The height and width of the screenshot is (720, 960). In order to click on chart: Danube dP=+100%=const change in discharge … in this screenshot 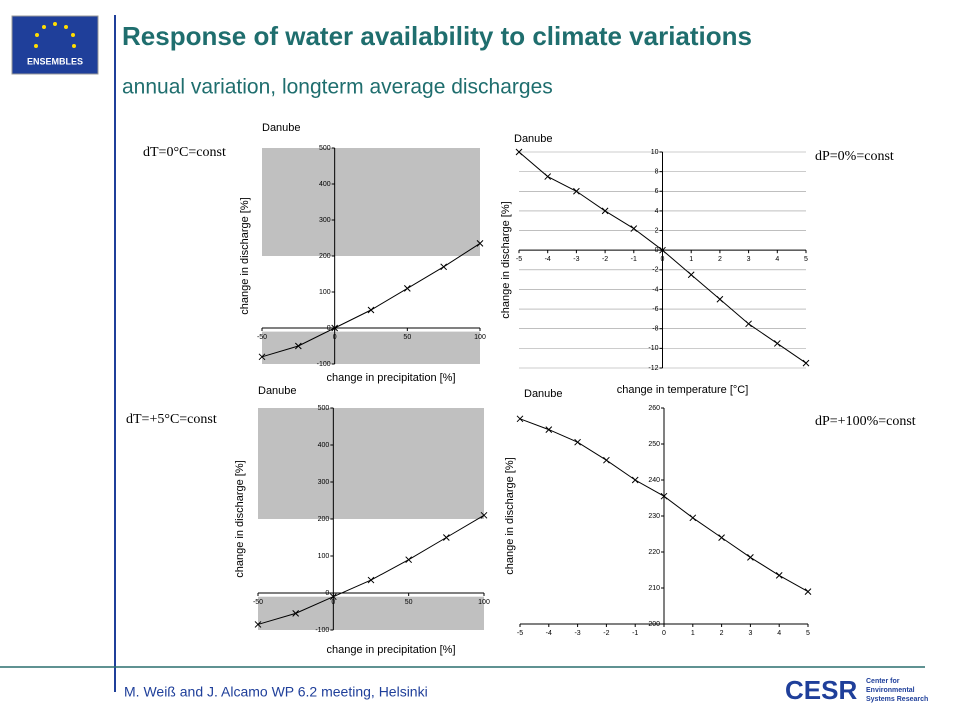, I will do `click(710, 512)`.